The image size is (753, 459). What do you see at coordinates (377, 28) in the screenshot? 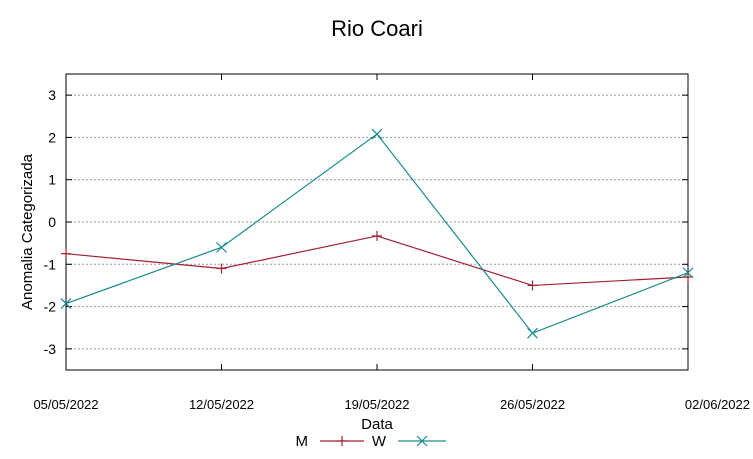
I see `chart-title: Rio Coari` at bounding box center [377, 28].